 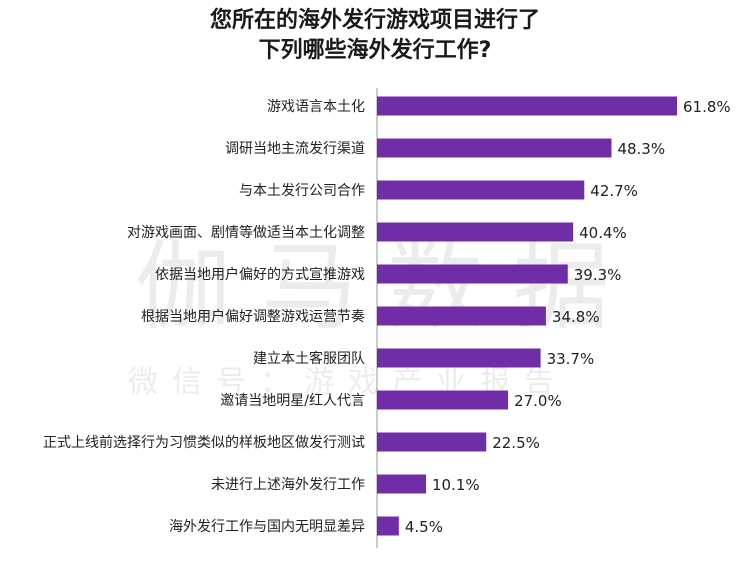 I want to click on category-label-8: 正式上线前选择行为习惯类似的样板地区做发行测试, so click(x=204, y=442).